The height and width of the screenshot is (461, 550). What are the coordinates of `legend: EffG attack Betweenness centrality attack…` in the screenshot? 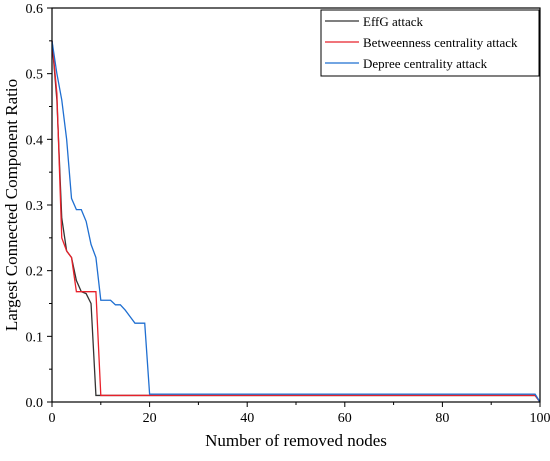 It's located at (430, 43).